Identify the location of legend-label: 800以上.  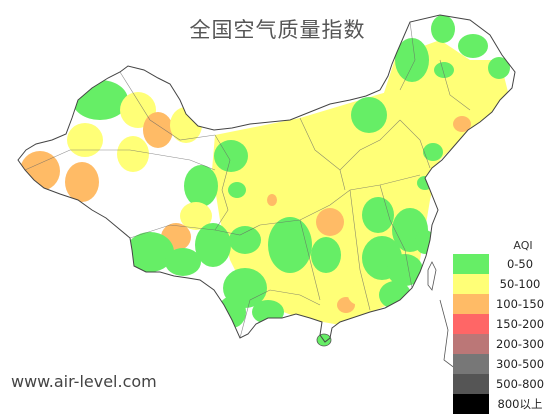
(520, 404).